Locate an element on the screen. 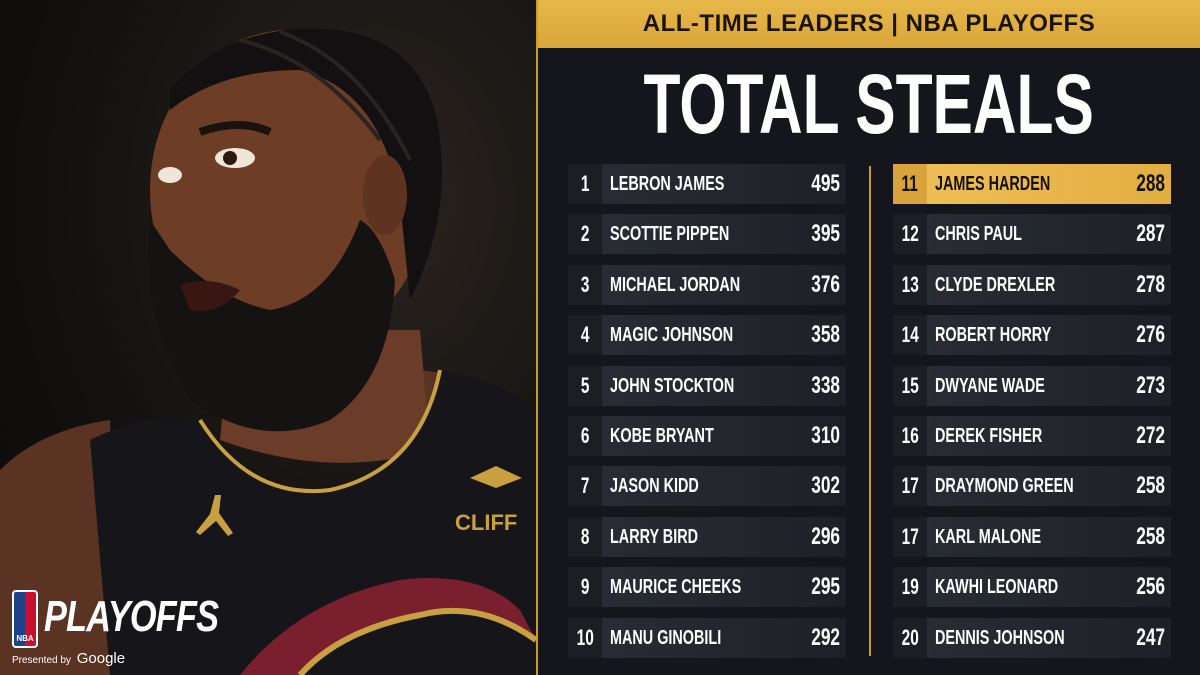  playoffs-brand: NBA PLAYOFFS Presented by Google is located at coordinates (120, 629).